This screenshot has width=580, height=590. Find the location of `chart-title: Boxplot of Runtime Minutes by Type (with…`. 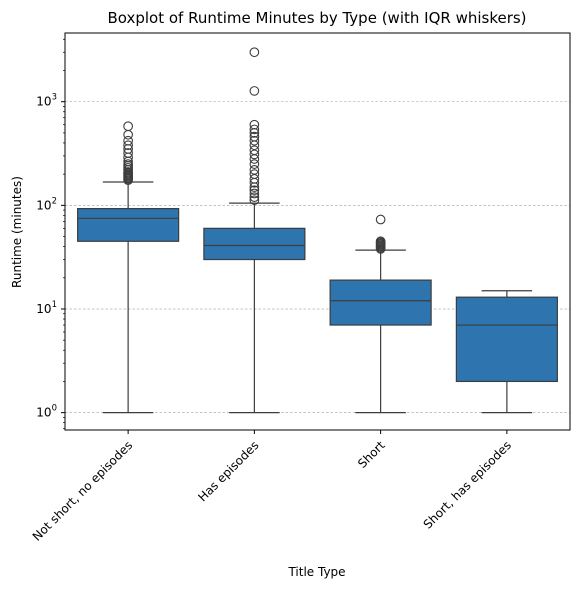

chart-title: Boxplot of Runtime Minutes by Type (with… is located at coordinates (316, 18).